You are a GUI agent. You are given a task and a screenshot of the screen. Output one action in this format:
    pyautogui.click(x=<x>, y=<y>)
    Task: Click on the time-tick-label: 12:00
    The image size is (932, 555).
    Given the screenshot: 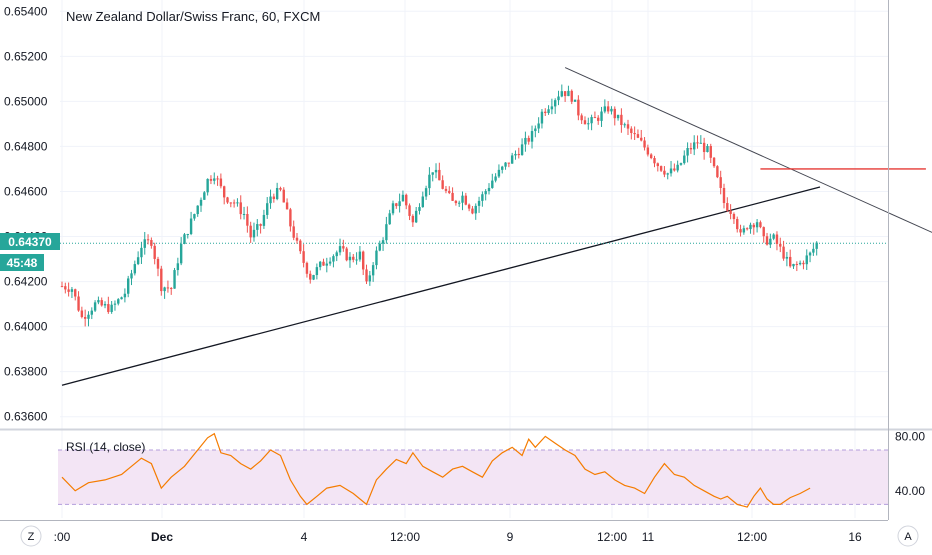 What is the action you would take?
    pyautogui.click(x=405, y=537)
    